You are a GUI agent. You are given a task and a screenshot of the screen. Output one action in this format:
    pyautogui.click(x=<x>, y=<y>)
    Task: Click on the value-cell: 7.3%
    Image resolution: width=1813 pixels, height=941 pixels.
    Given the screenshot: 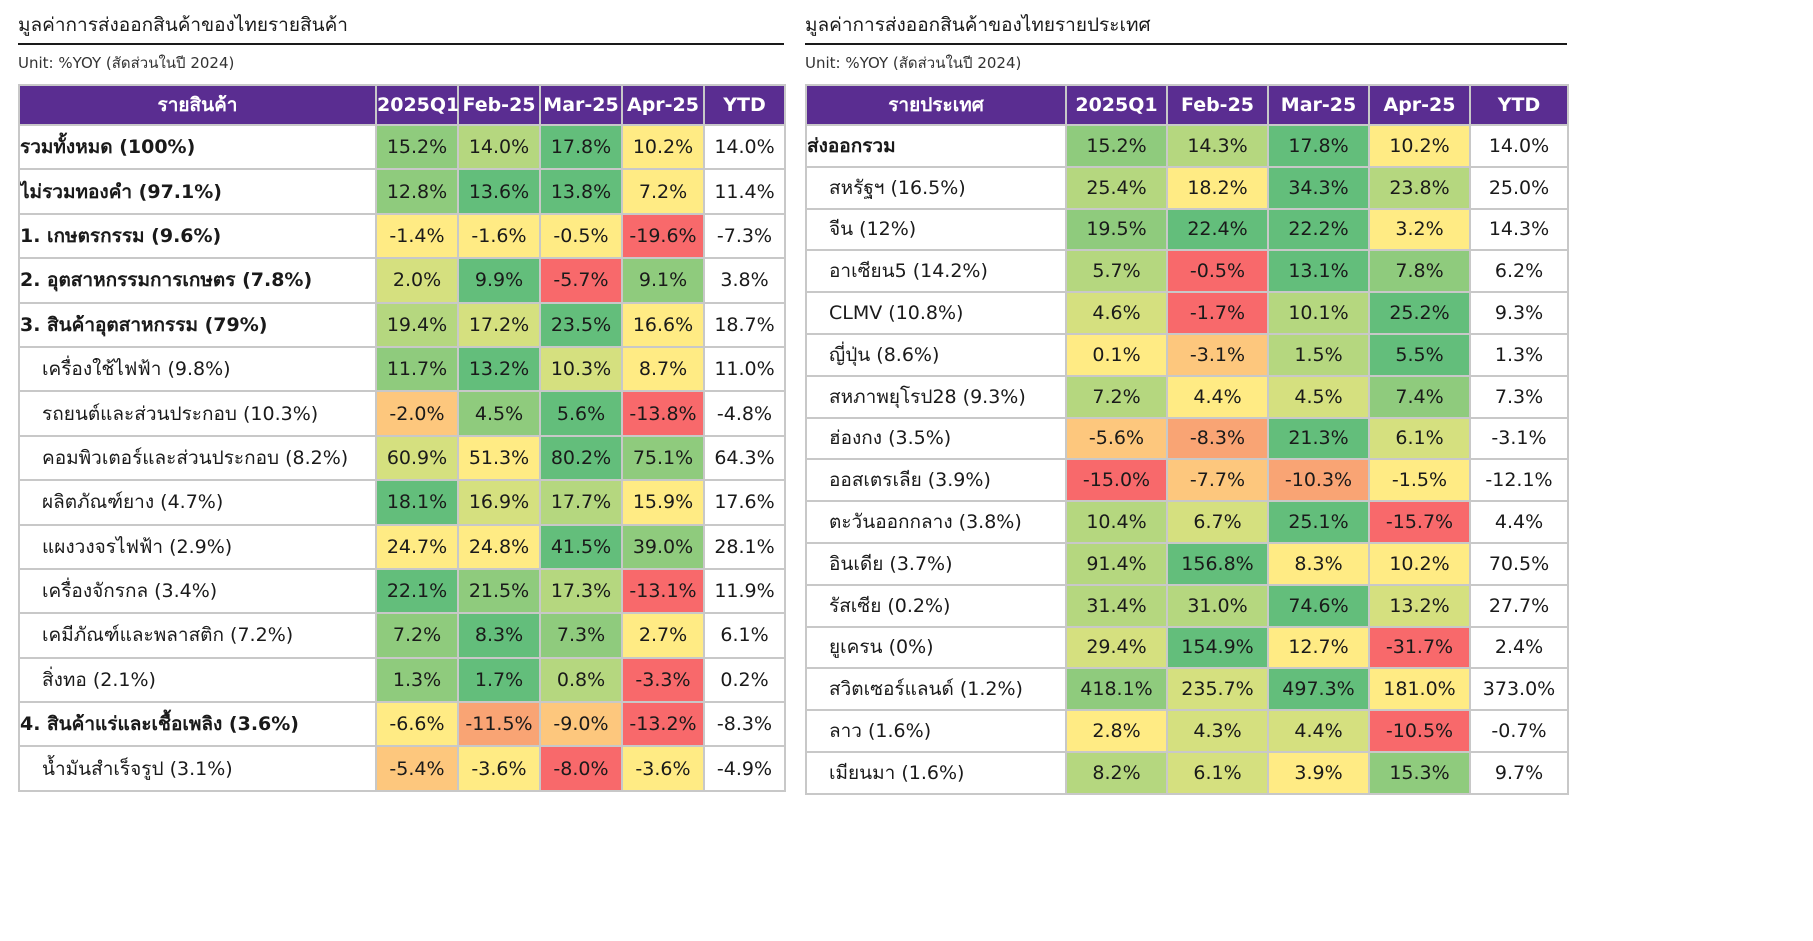 What is the action you would take?
    pyautogui.click(x=581, y=635)
    